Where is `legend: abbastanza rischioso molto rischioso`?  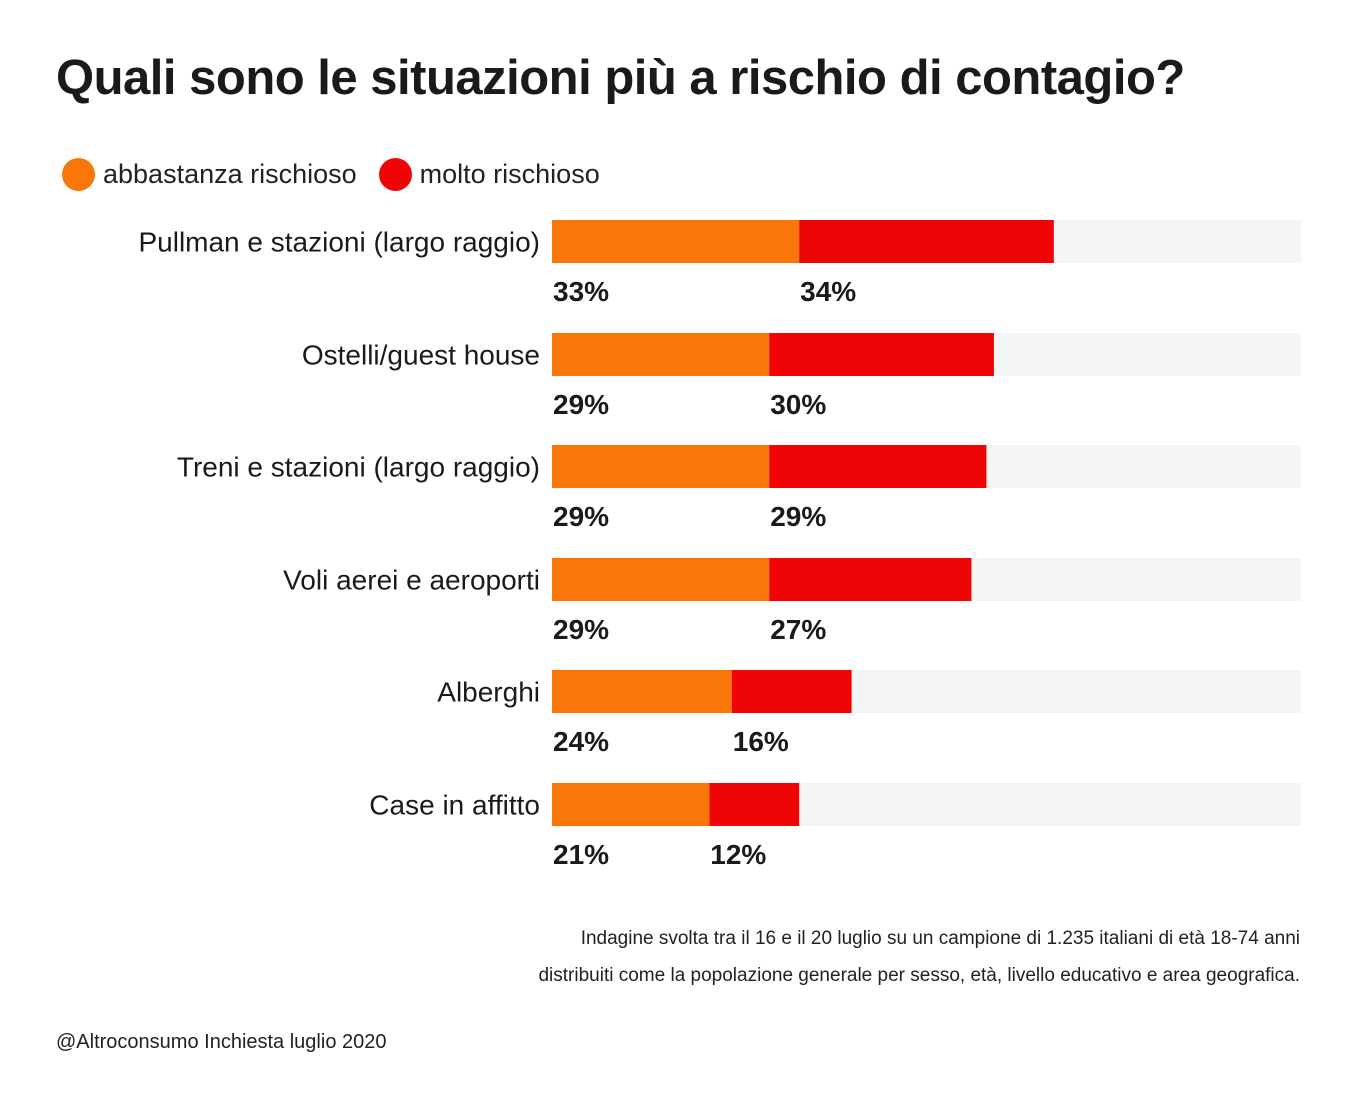 legend: abbastanza rischioso molto rischioso is located at coordinates (342, 174).